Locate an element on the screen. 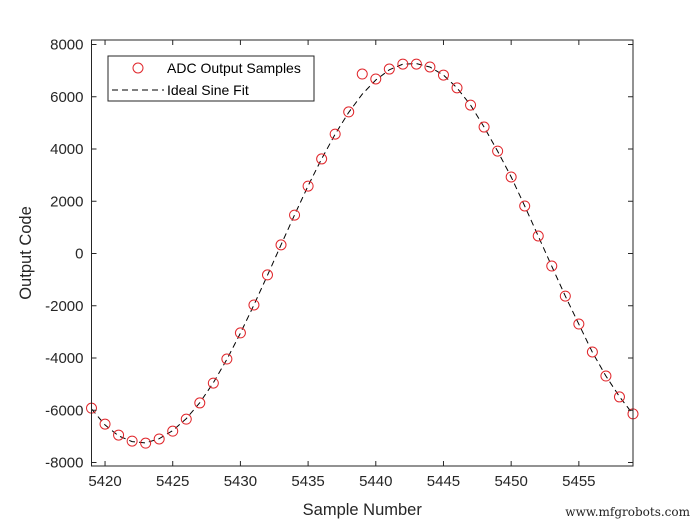  x-tick-label: 5430 is located at coordinates (240, 481).